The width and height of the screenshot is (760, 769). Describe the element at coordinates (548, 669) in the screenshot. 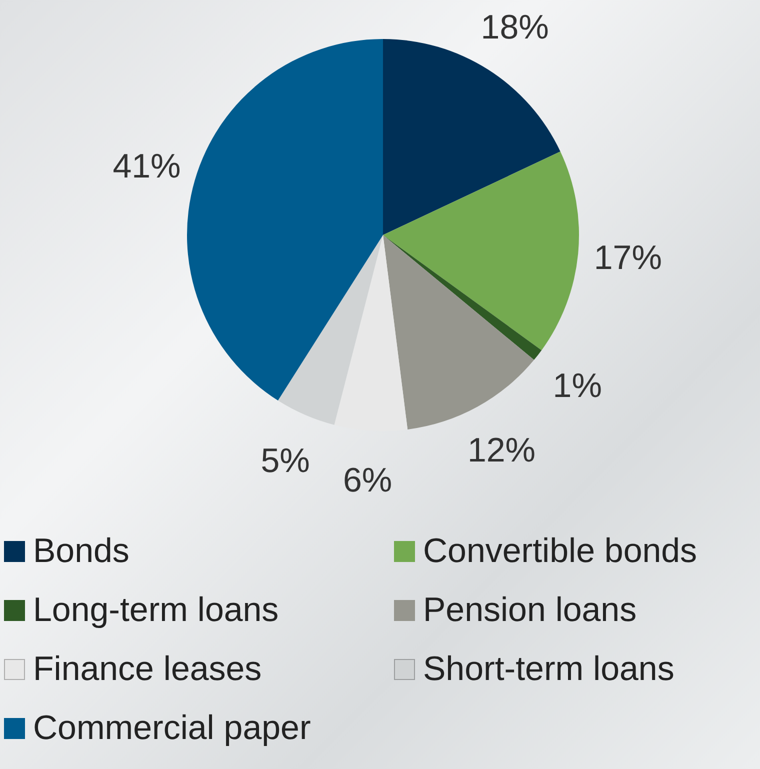

I see `legend-label: Short-term loans` at that location.